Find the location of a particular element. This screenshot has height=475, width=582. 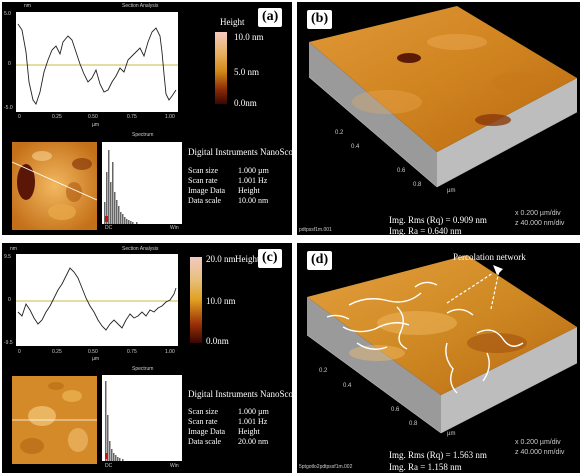

legend-tick: 20.0 nm is located at coordinates (221, 259).